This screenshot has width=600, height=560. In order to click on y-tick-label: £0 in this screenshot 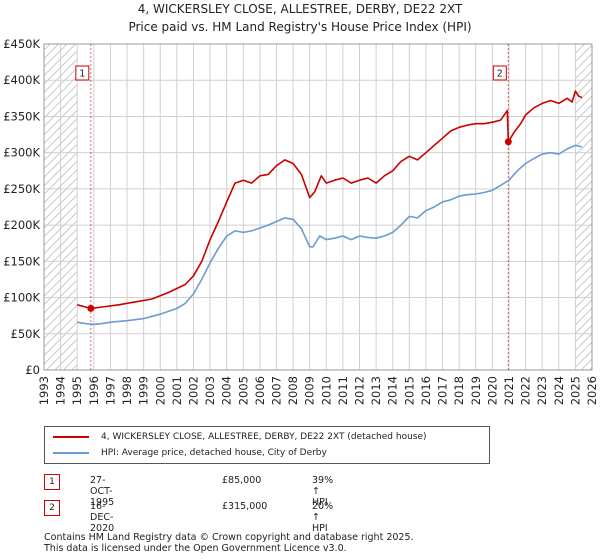, I will do `click(32, 370)`.